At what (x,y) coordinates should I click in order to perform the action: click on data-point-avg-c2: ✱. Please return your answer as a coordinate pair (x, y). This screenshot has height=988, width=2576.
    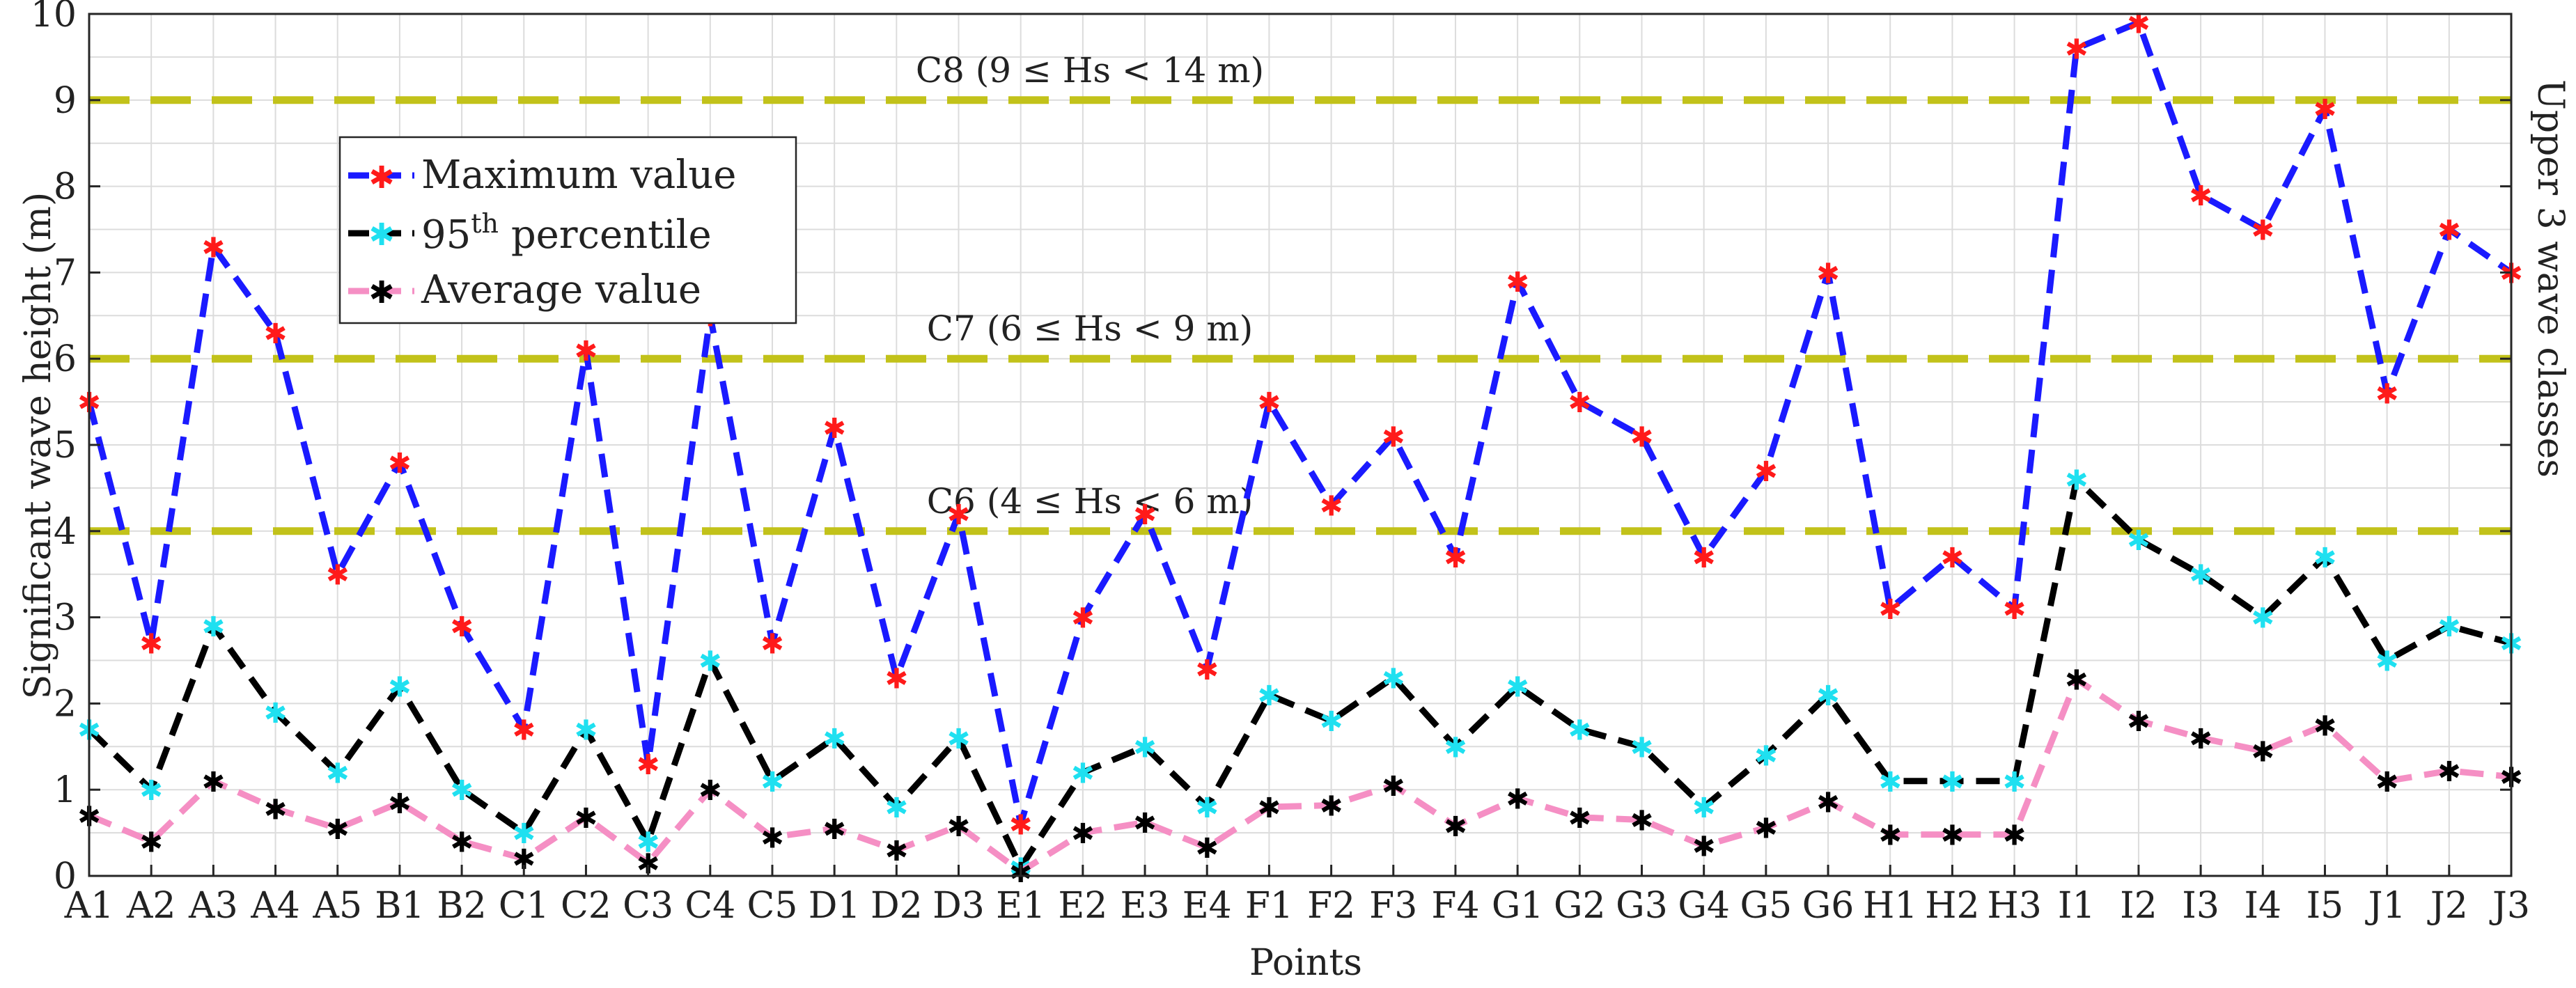
    Looking at the image, I should click on (587, 819).